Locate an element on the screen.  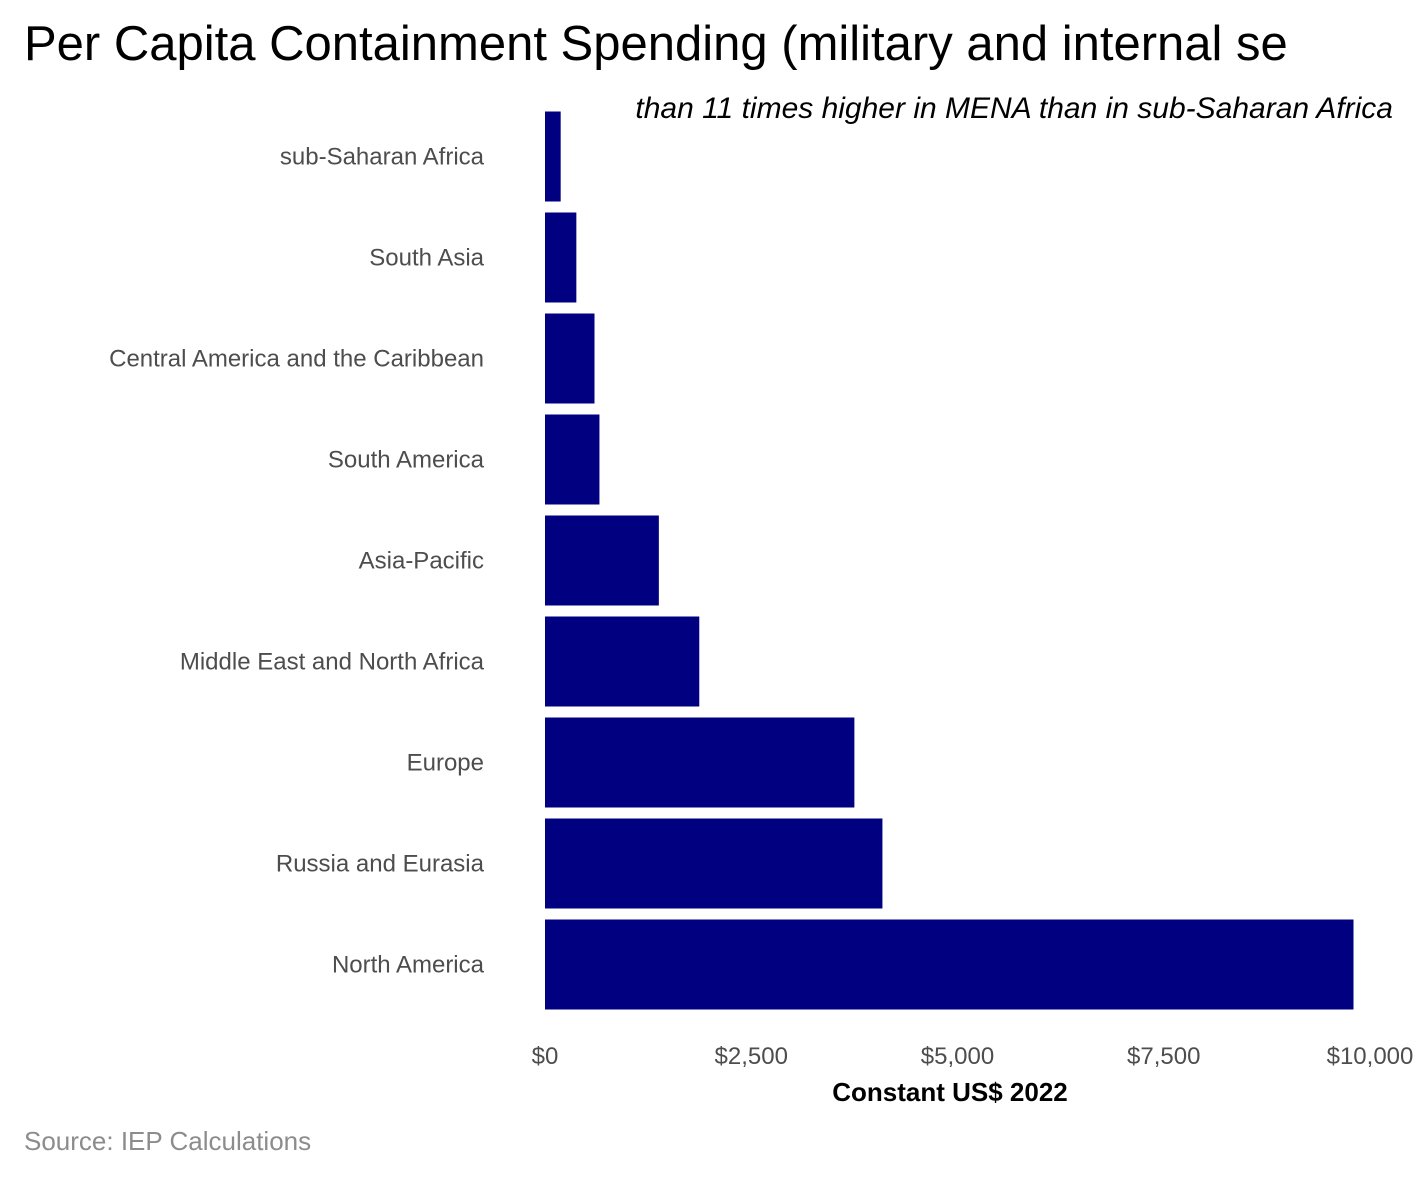
source-note: Source: IEP Calculations is located at coordinates (168, 1141).